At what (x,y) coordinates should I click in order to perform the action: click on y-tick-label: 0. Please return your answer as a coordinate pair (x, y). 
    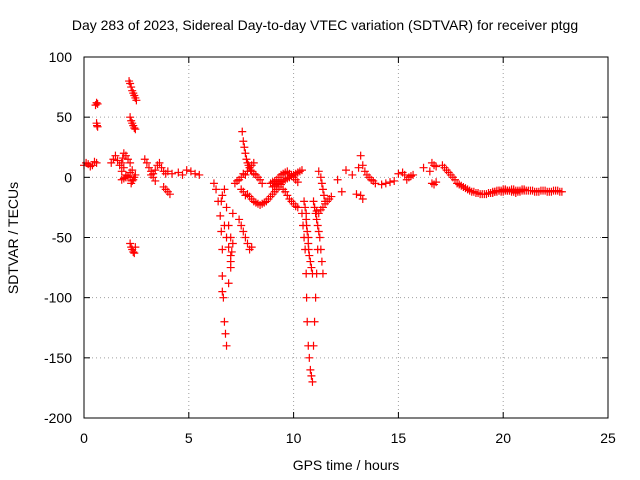
    Looking at the image, I should click on (68, 177).